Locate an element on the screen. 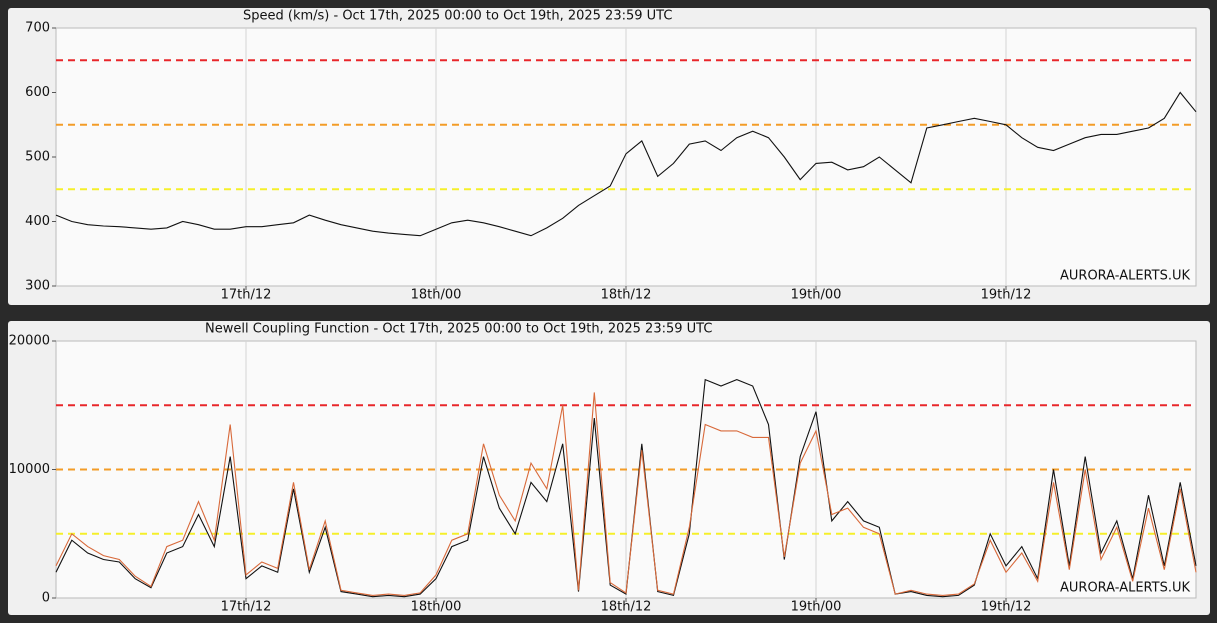 The width and height of the screenshot is (1217, 623). y-tick-label: 20000 is located at coordinates (29, 341).